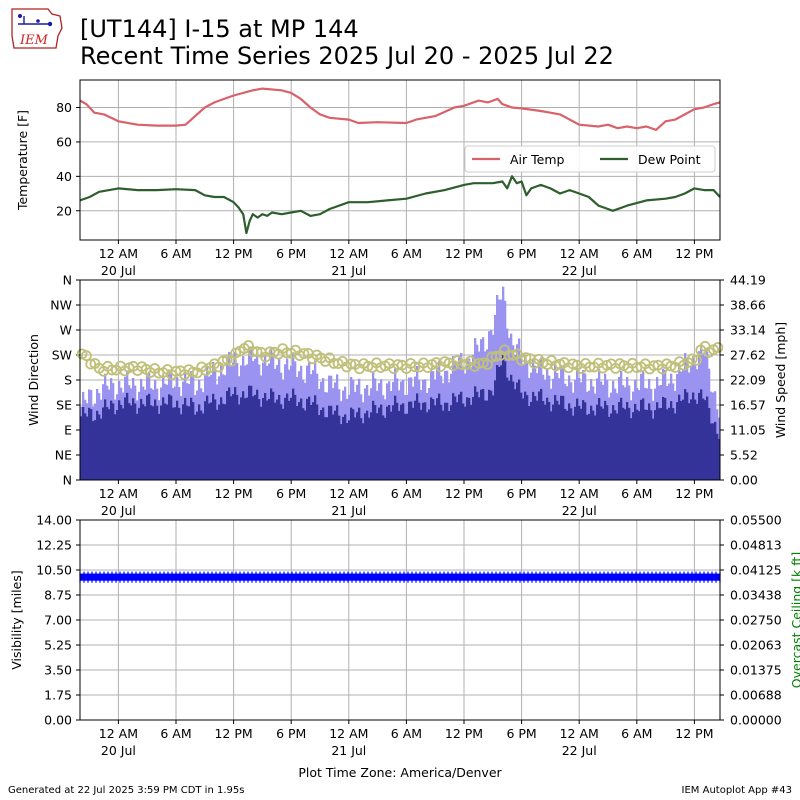  I want to click on visibility-tick-label: 10.50, so click(54, 570).